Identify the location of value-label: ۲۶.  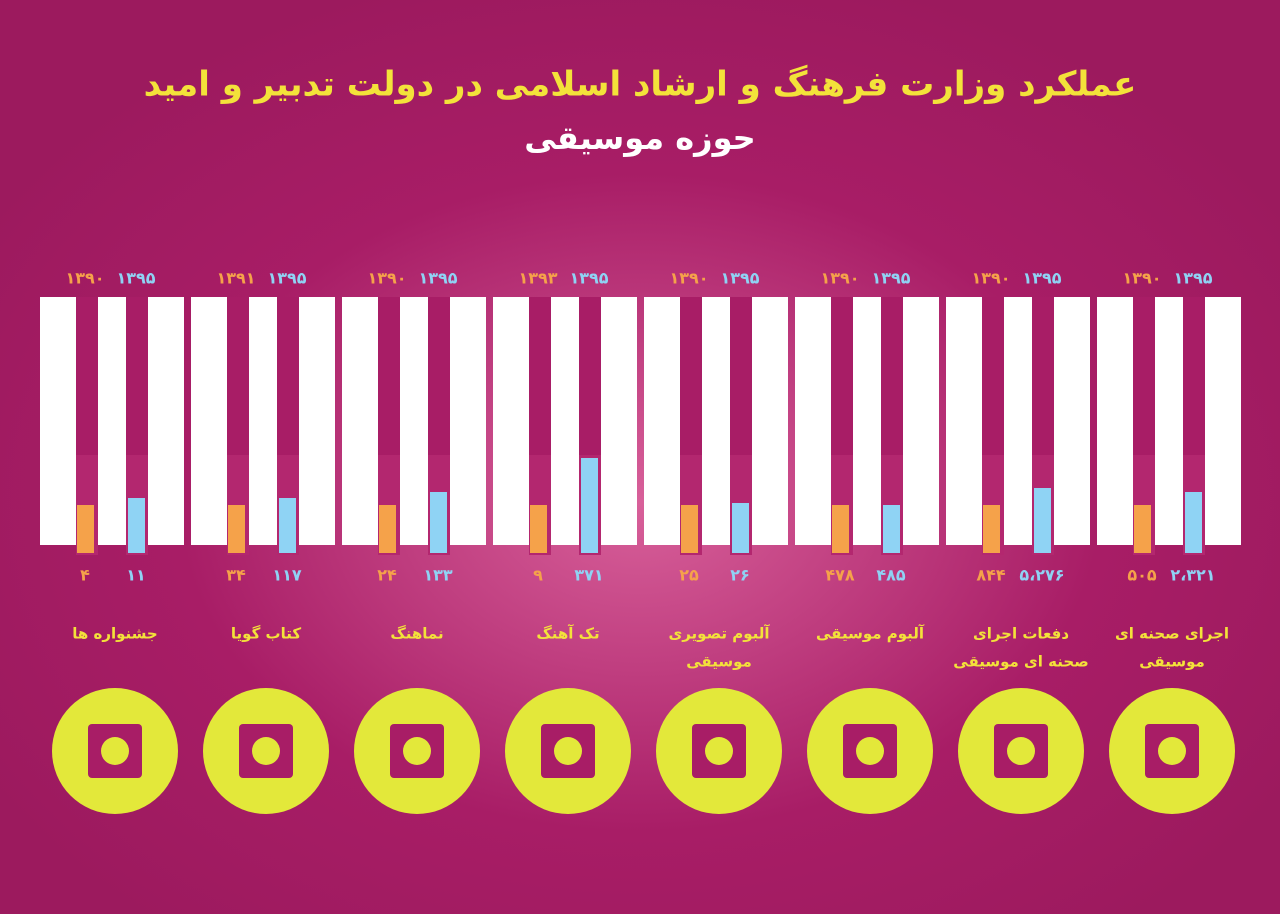
(740, 575).